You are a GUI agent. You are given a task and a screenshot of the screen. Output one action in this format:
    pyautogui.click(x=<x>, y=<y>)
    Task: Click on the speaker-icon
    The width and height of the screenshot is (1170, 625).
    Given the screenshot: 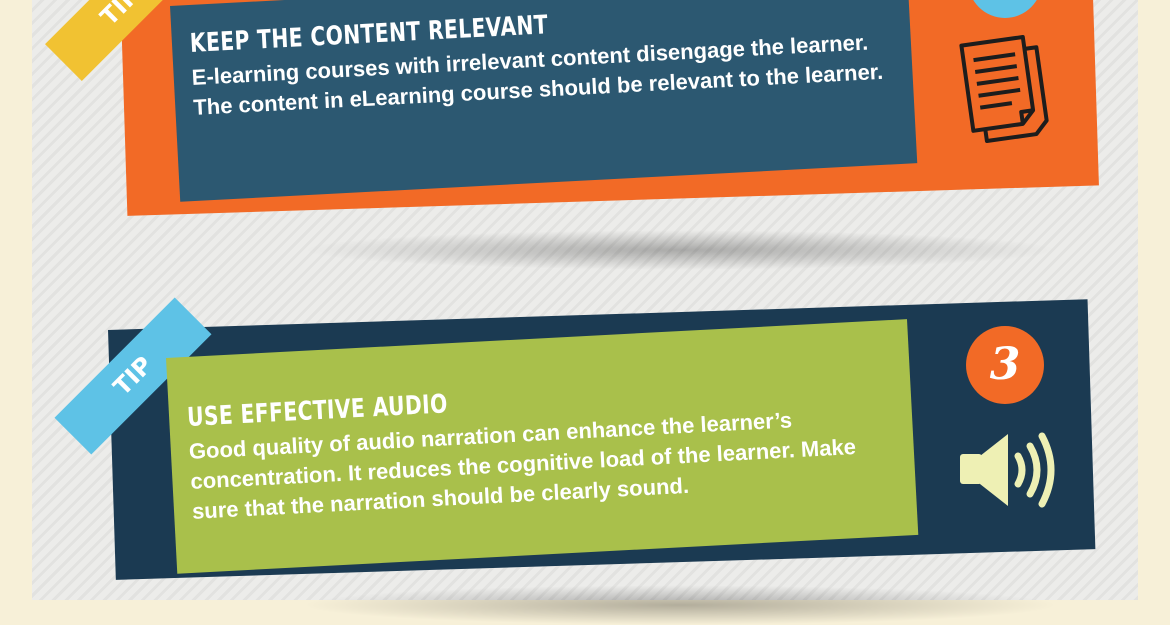 What is the action you would take?
    pyautogui.click(x=1007, y=470)
    